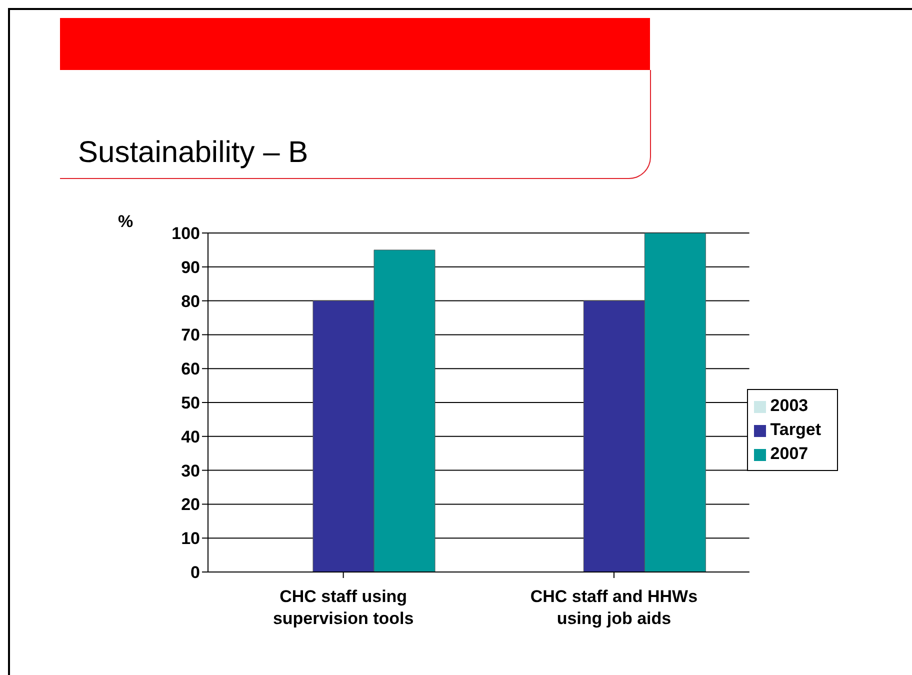  What do you see at coordinates (190, 335) in the screenshot?
I see `y-tick-label: 70` at bounding box center [190, 335].